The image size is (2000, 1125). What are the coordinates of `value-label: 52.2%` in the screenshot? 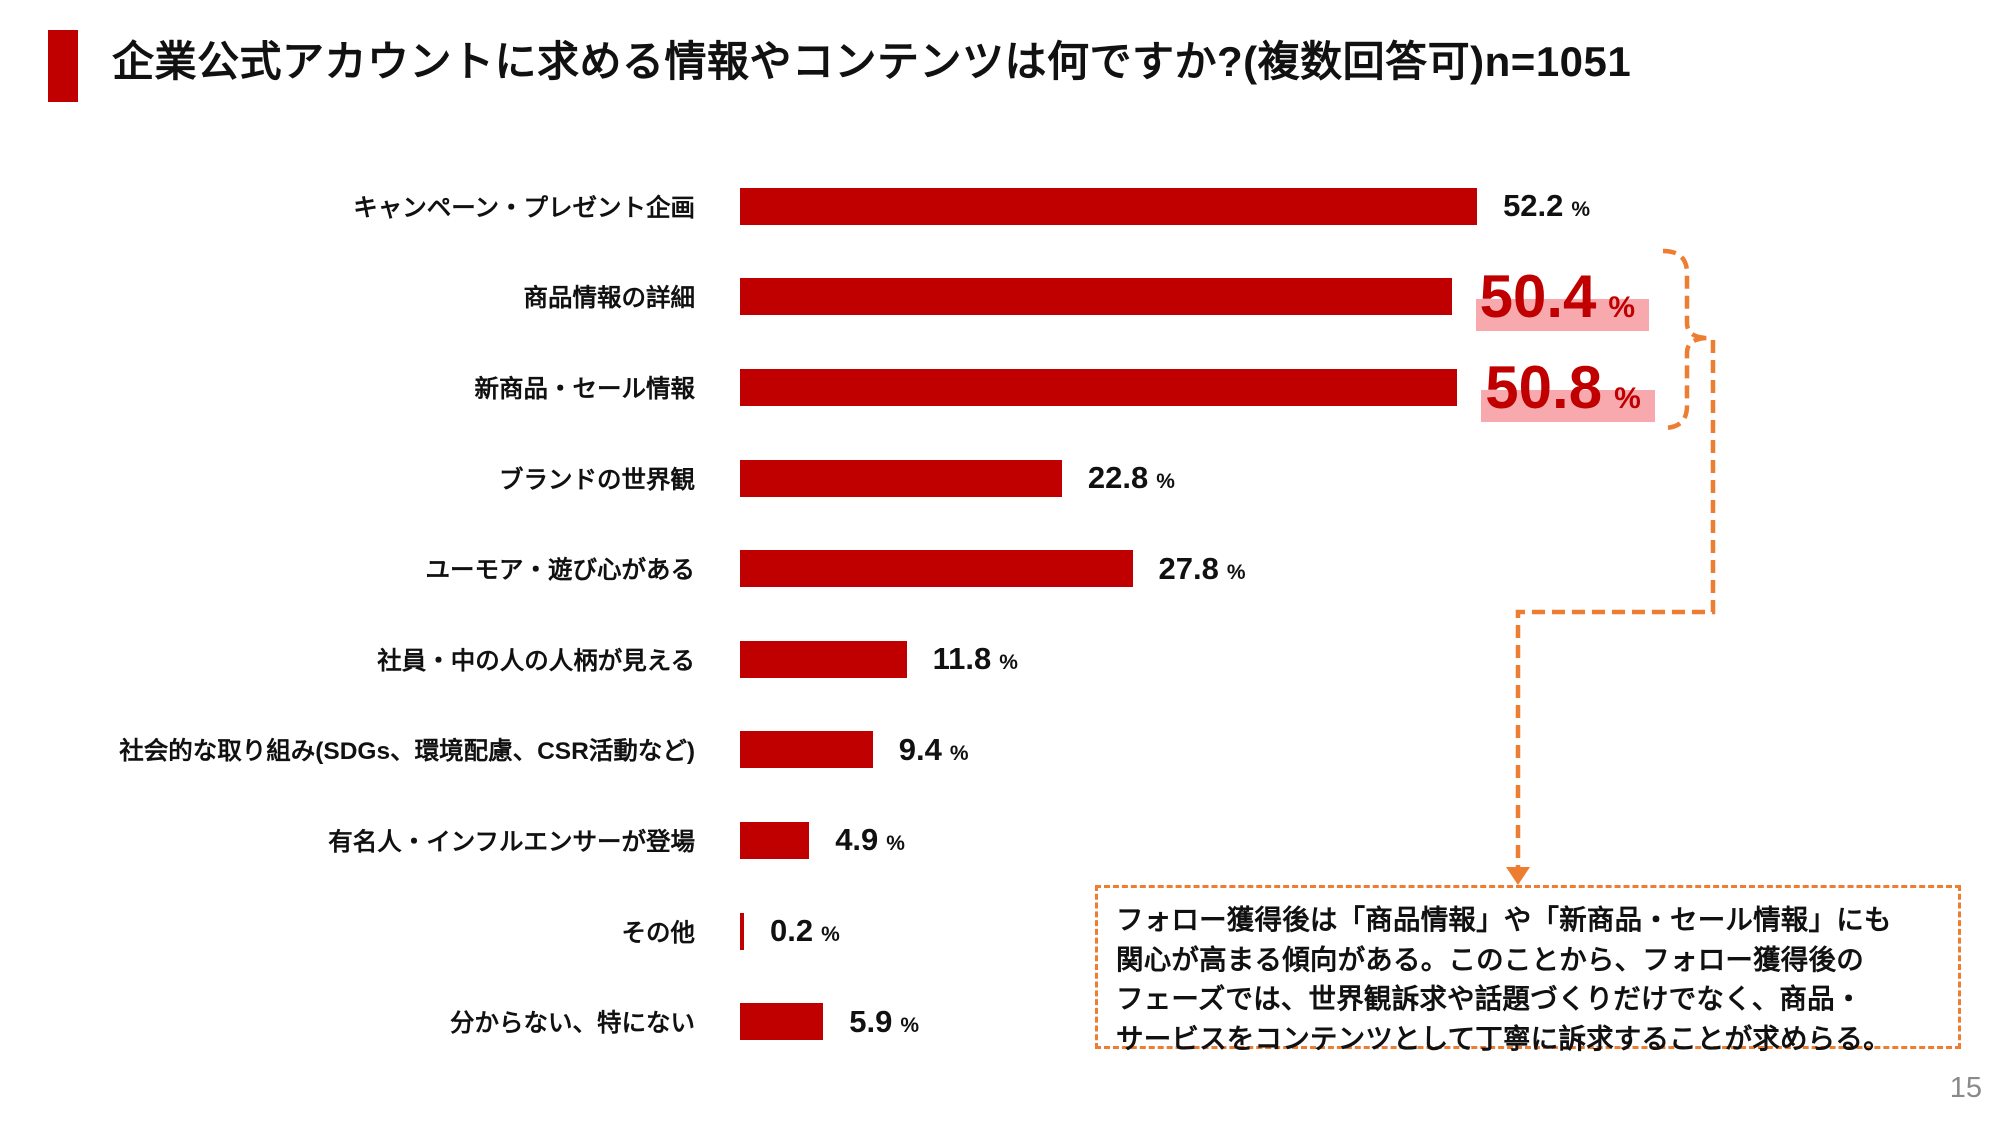 It's located at (1547, 206).